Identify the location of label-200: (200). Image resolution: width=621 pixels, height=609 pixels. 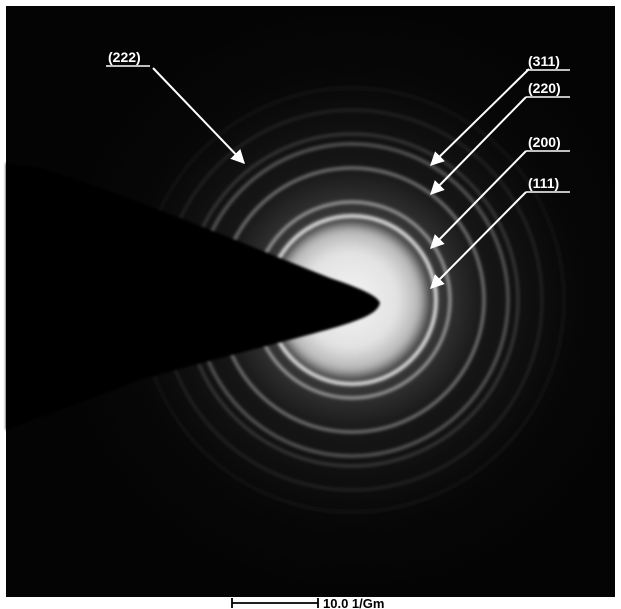
(544, 142).